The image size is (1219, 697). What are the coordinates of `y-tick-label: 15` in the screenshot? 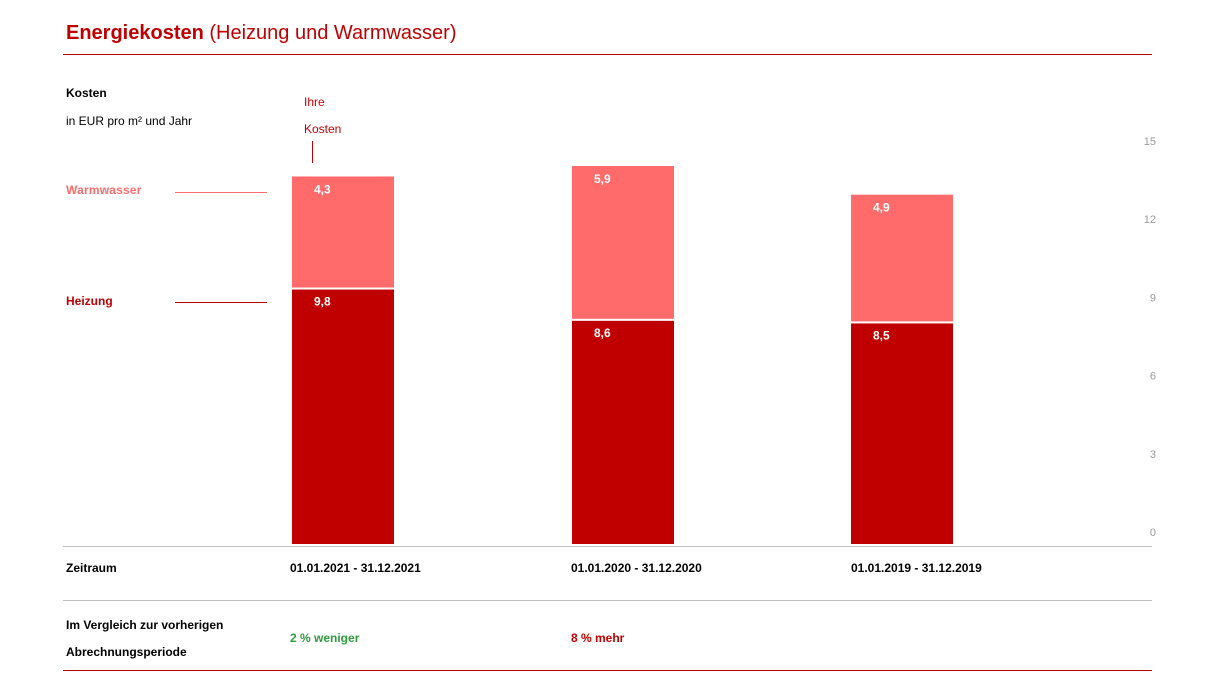 It's located at (1150, 142).